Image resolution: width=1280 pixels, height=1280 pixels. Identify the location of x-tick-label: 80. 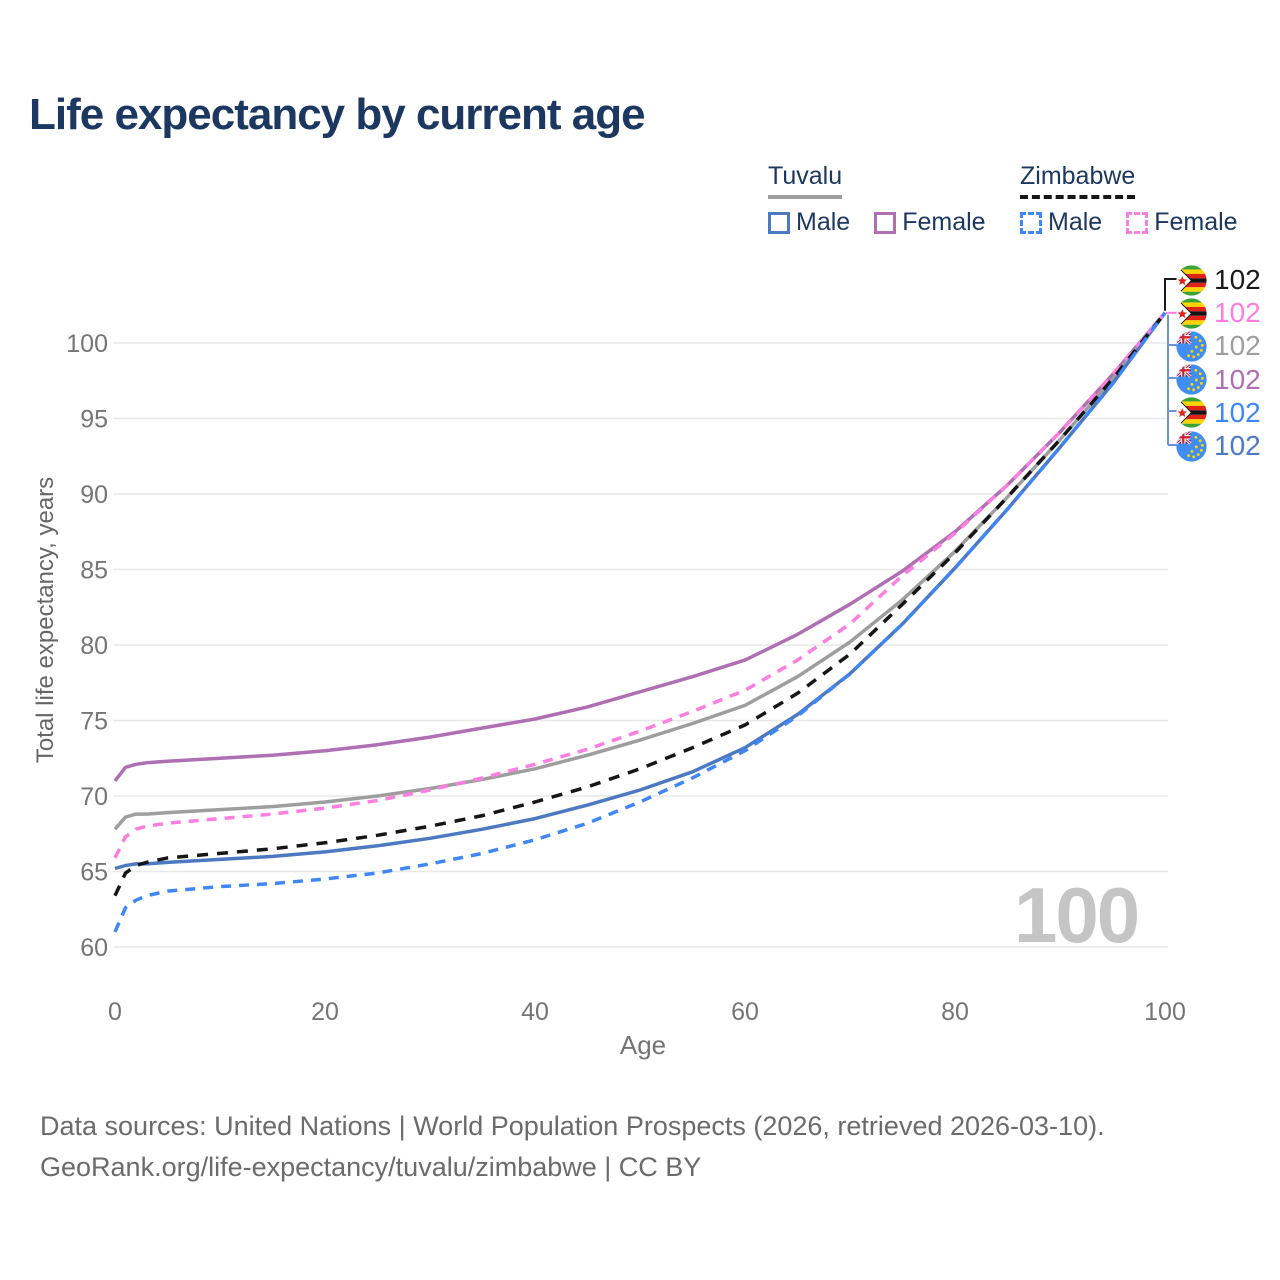
(955, 1012).